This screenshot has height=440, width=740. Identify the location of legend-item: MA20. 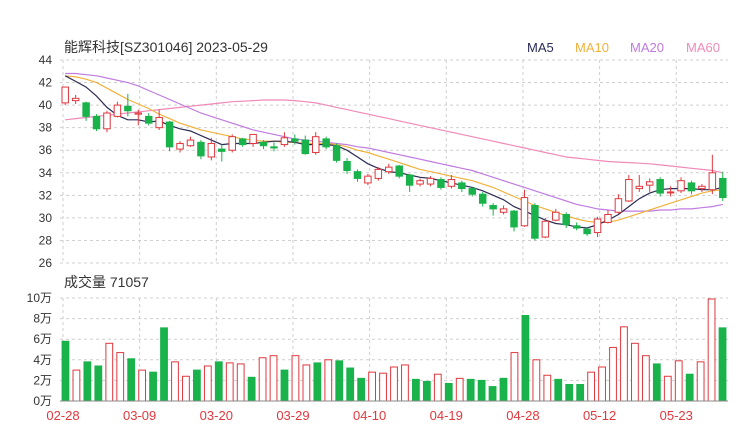
(647, 47).